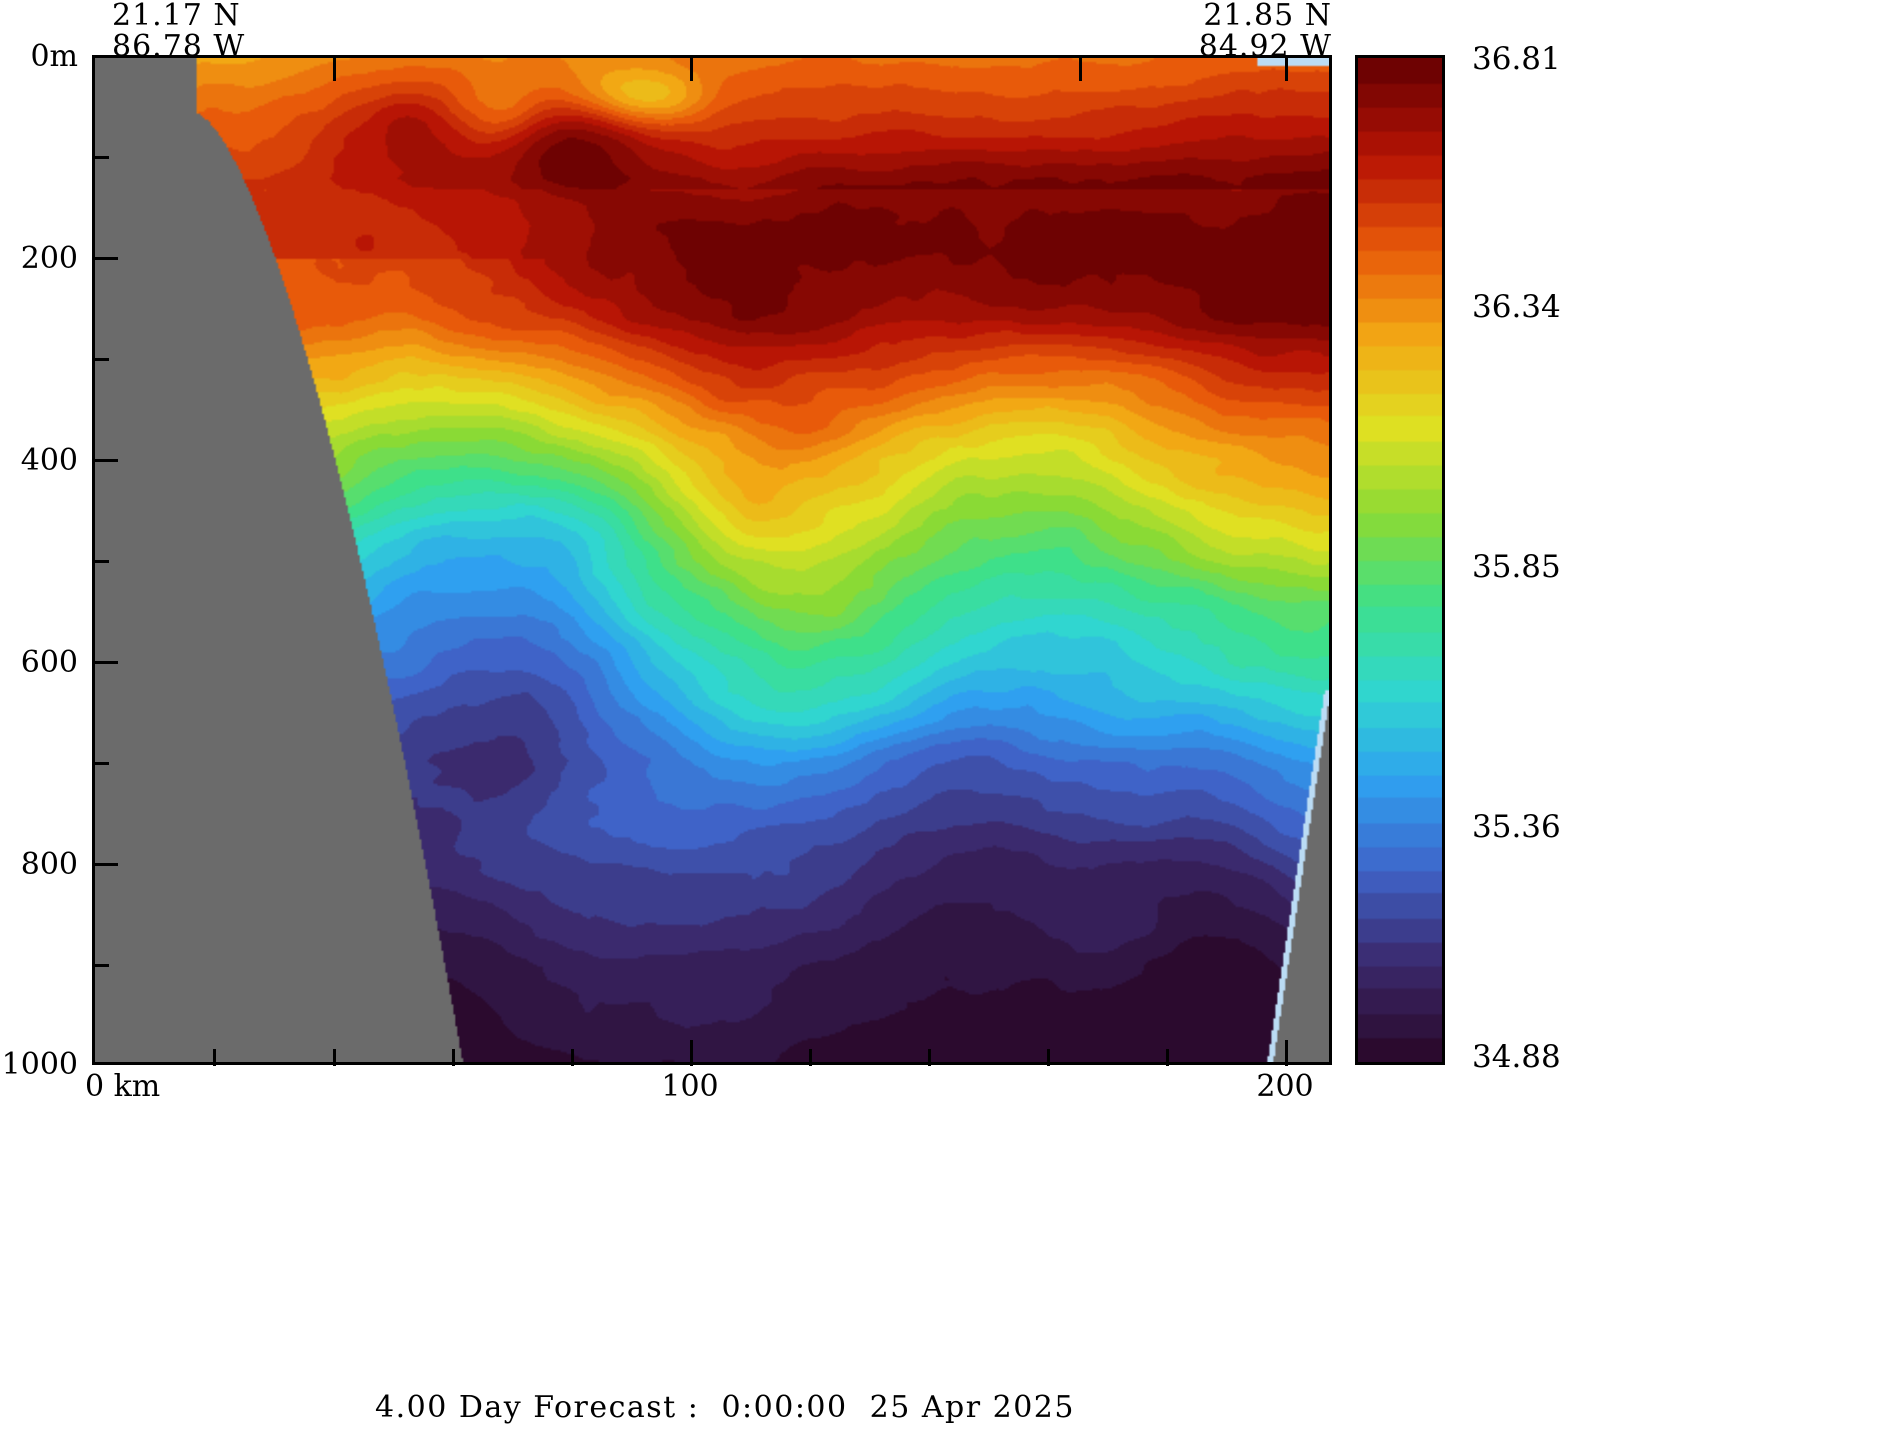 Image resolution: width=1892 pixels, height=1442 pixels. I want to click on x-axis-label-200: 200, so click(1285, 1086).